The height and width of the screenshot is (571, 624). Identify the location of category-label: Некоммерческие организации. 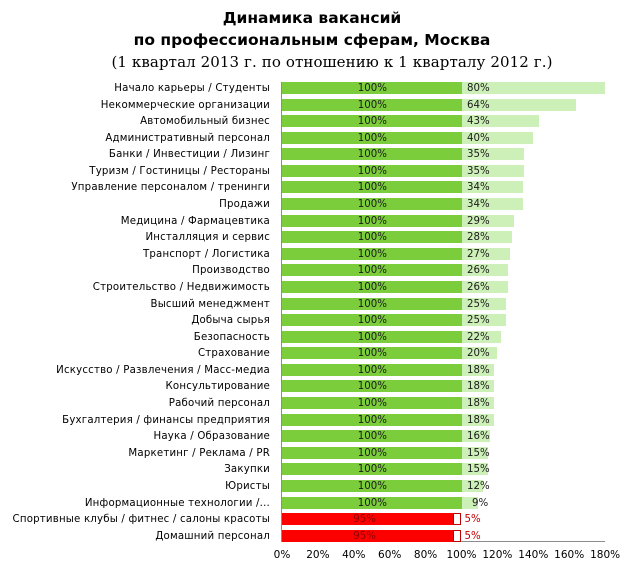
(185, 105).